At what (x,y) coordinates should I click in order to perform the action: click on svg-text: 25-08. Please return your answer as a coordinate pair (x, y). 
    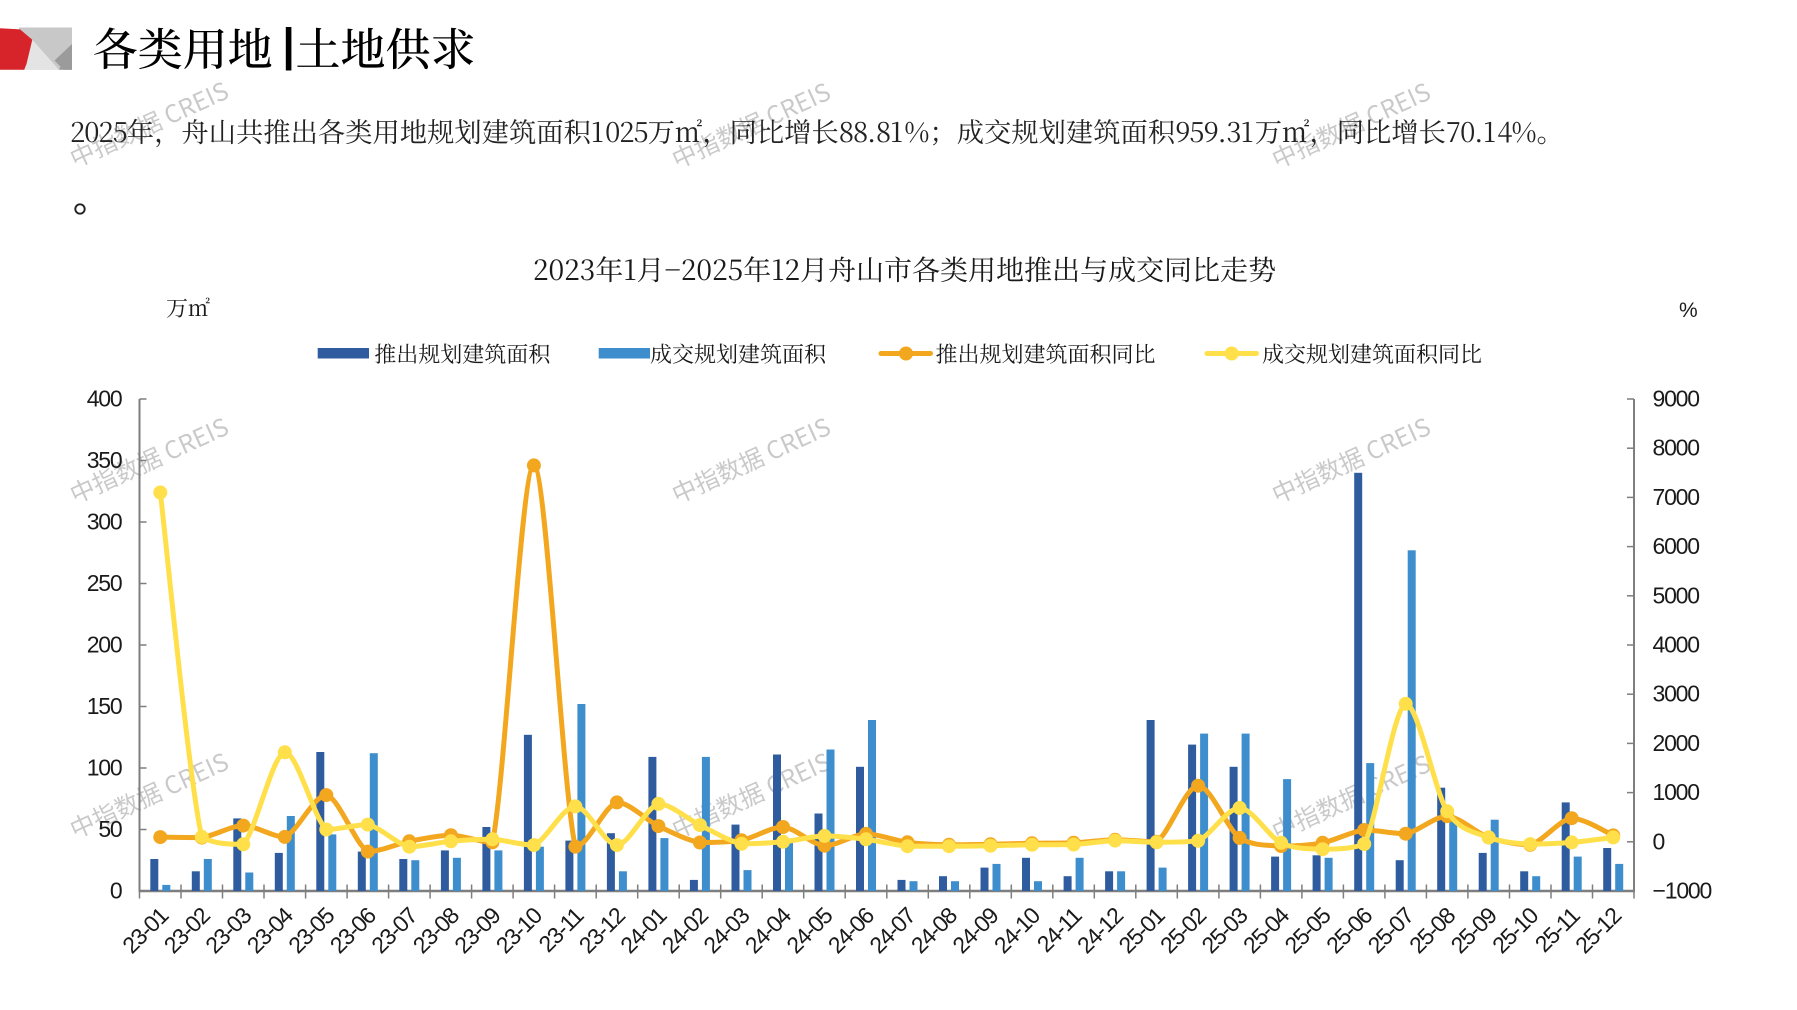
    Looking at the image, I should click on (1432, 930).